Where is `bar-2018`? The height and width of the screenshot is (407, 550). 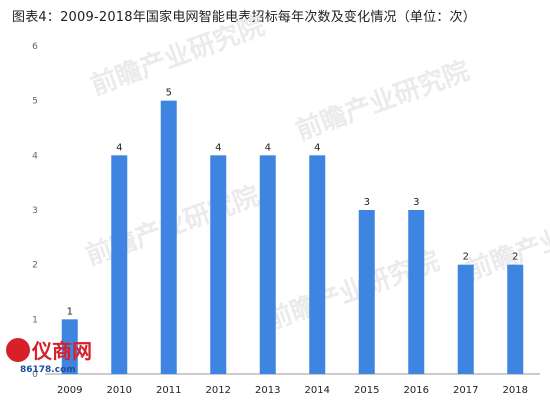 bar-2018 is located at coordinates (515, 319).